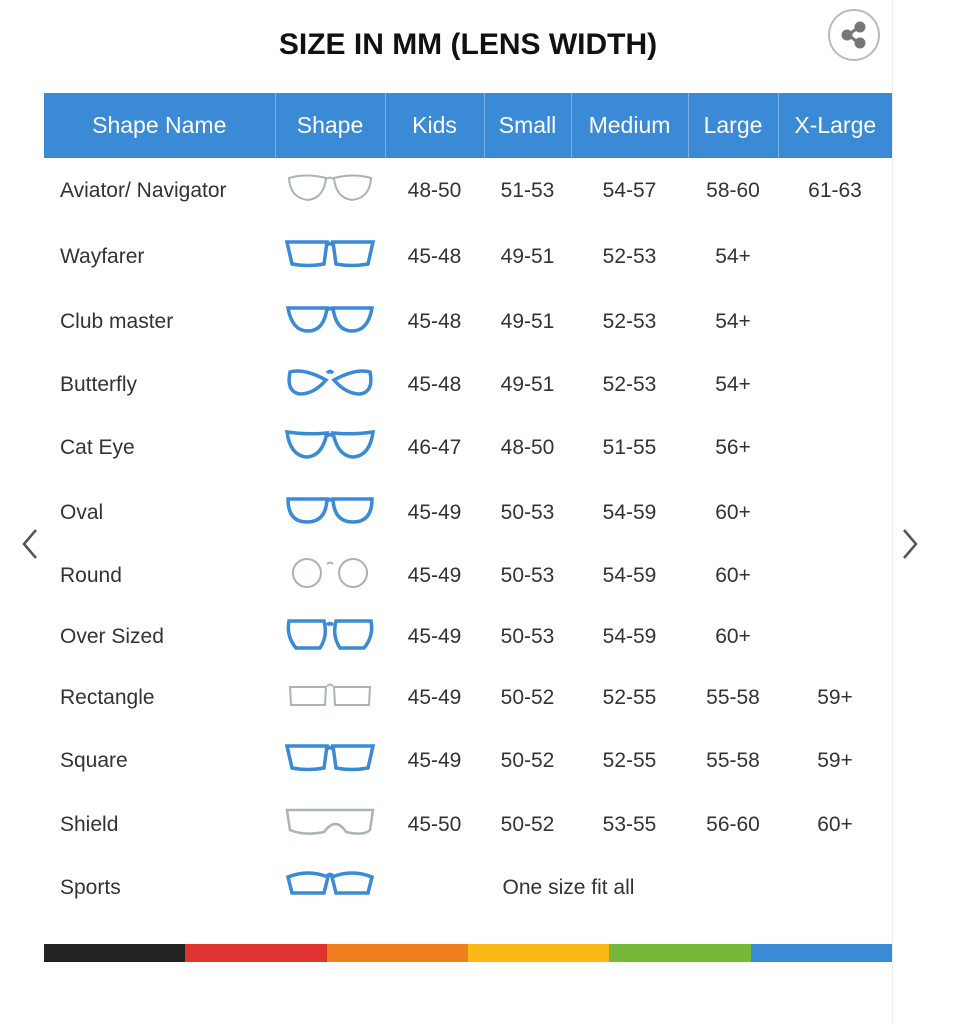  What do you see at coordinates (835, 824) in the screenshot?
I see `size-xlarge: 60+` at bounding box center [835, 824].